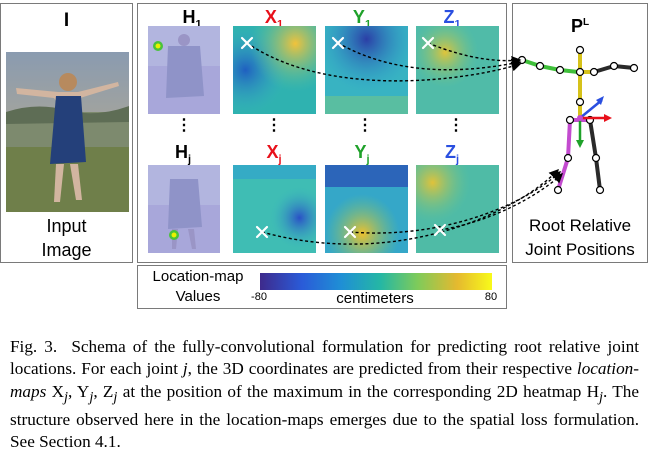  I want to click on input-image-title: I, so click(66, 20).